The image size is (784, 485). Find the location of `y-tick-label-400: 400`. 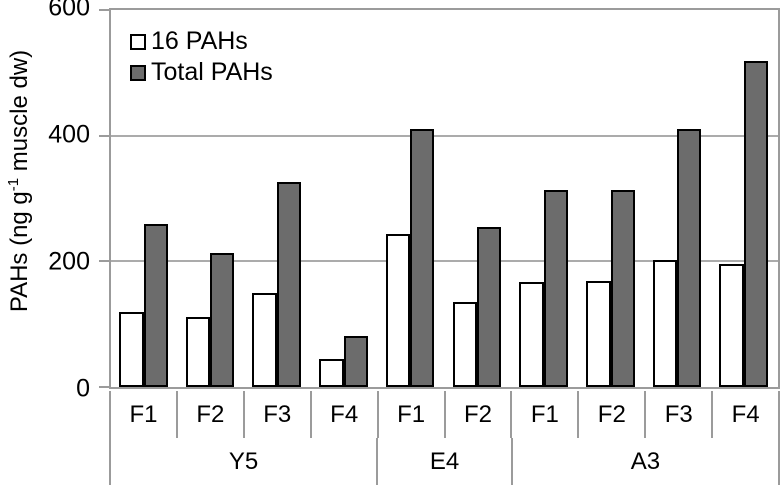

y-tick-label-400: 400 is located at coordinates (69, 134).